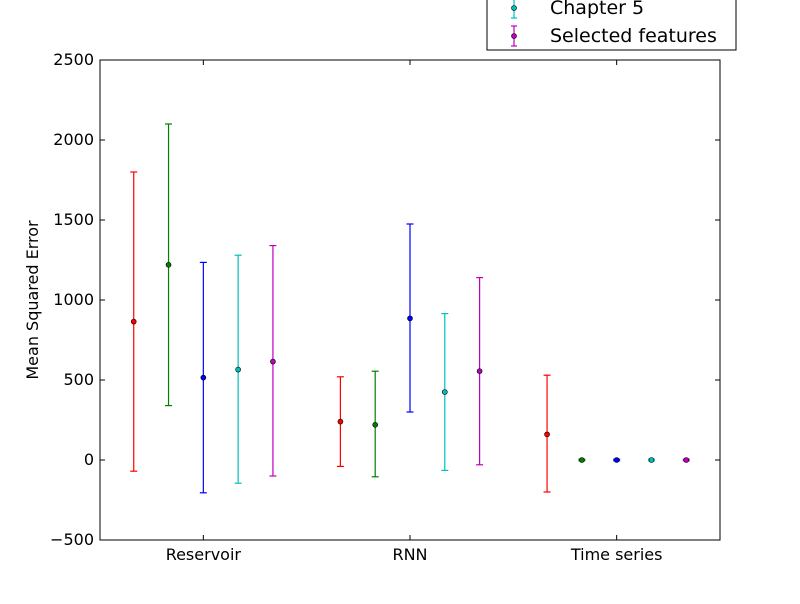 This screenshot has width=800, height=604. Describe the element at coordinates (73, 139) in the screenshot. I see `y-tick-label: 2000` at that location.